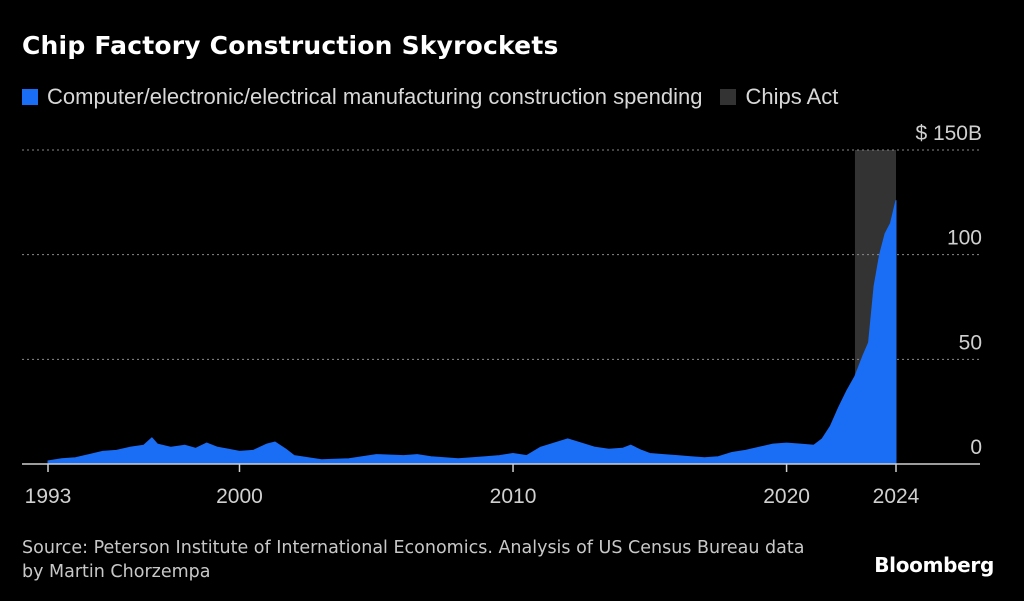  What do you see at coordinates (786, 496) in the screenshot?
I see `x-tick-label-2020: 2020` at bounding box center [786, 496].